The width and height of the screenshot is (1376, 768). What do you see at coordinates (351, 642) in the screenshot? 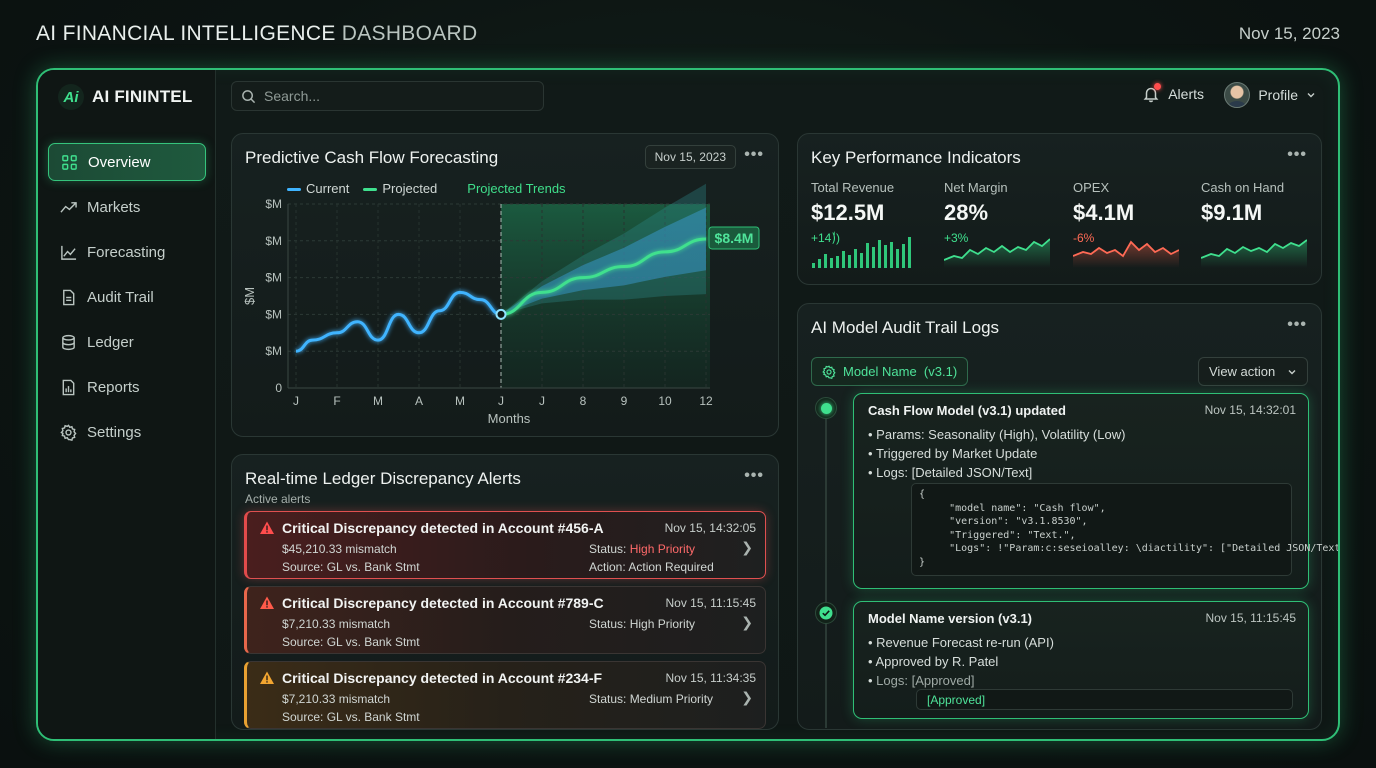
I see `alert-source: Source: GL vs. Bank Stmt` at bounding box center [351, 642].